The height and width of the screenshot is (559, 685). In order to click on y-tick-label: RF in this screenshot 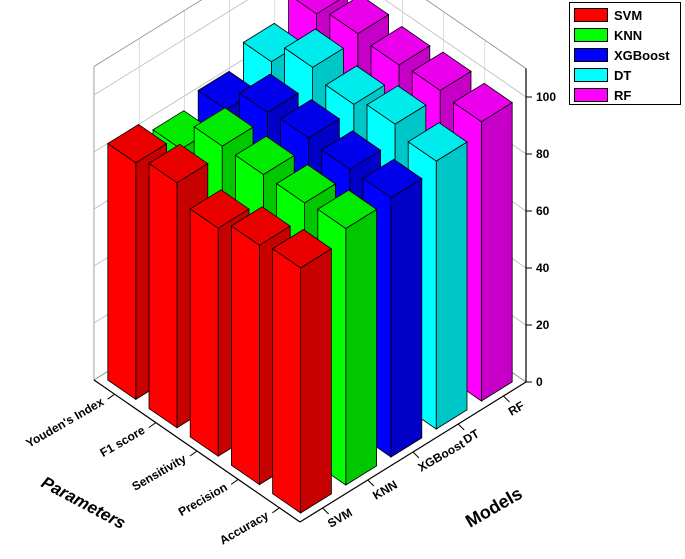, I will do `click(516, 408)`.